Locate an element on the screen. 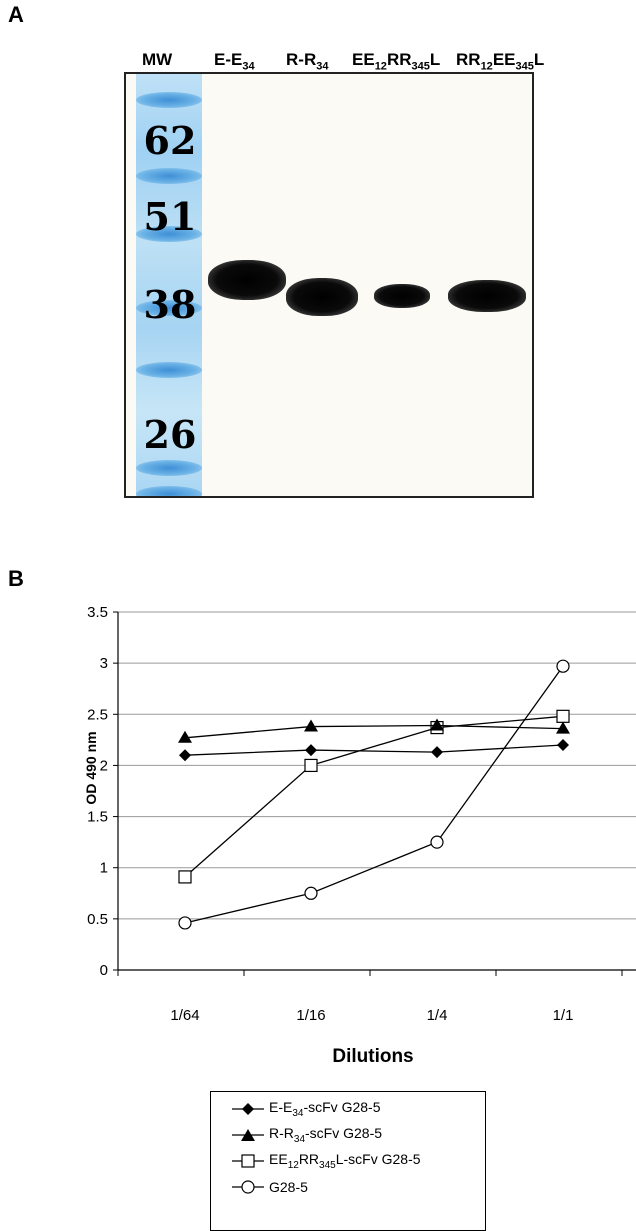 This screenshot has width=636, height=1231. legend-item-4: G28-5 is located at coordinates (269, 1187).